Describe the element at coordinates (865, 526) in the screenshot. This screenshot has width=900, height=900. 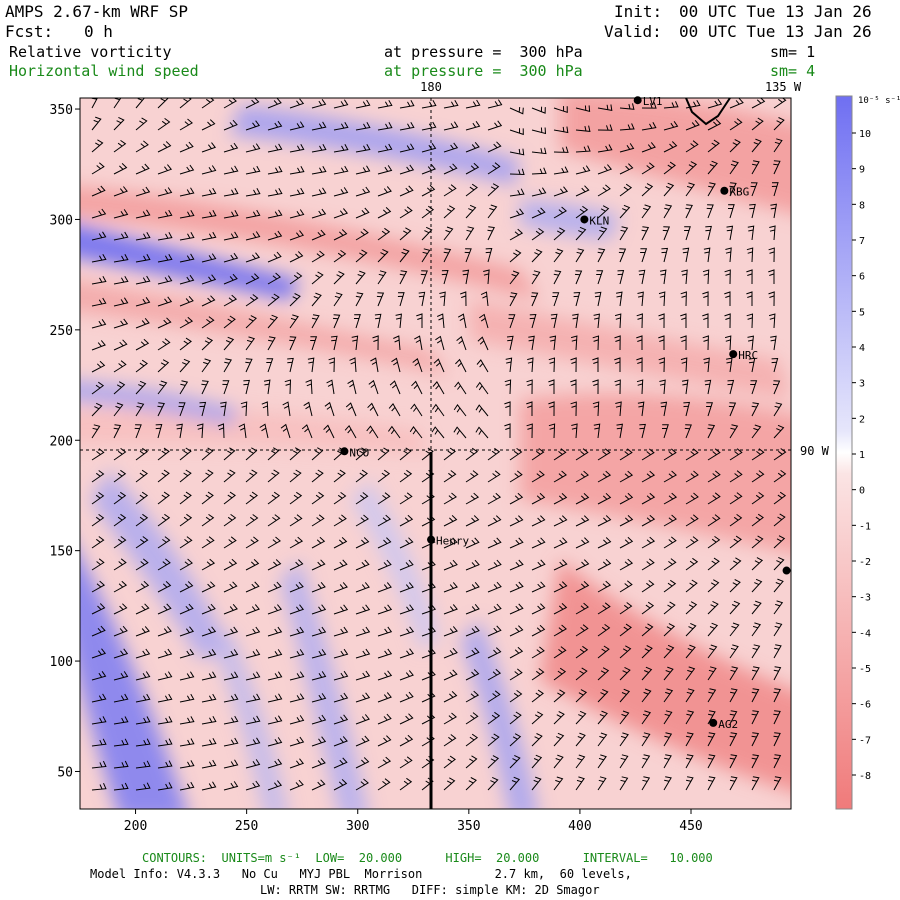
I see `colorbar-tick-label: -1` at that location.